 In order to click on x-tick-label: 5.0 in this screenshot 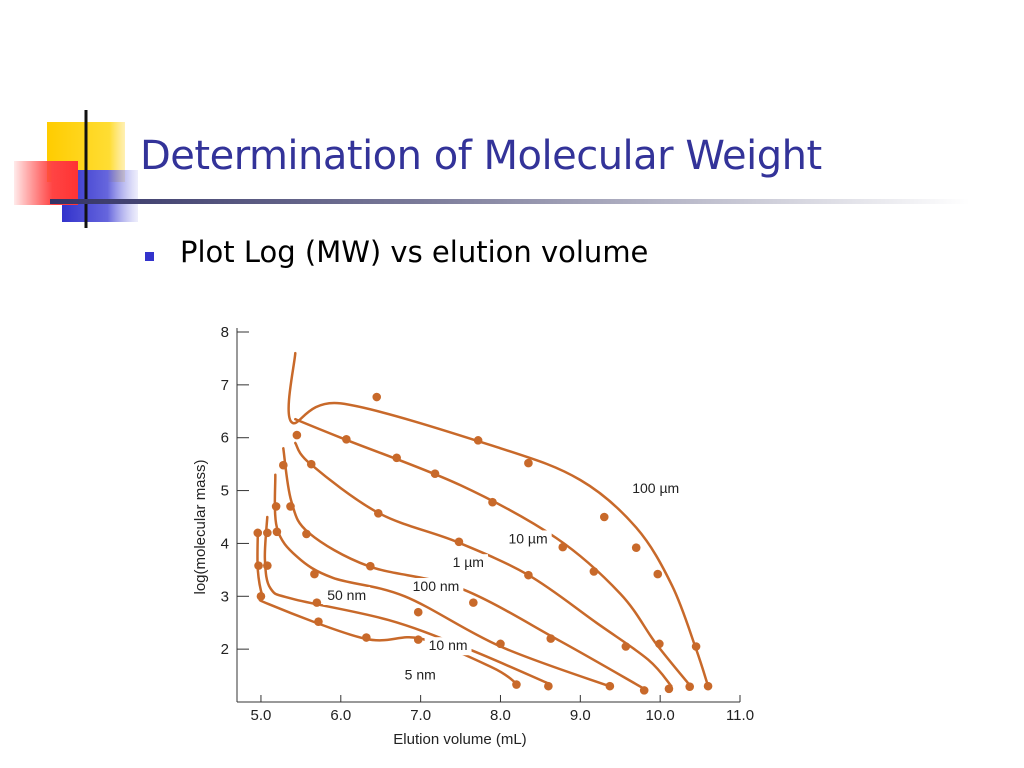, I will do `click(261, 715)`.